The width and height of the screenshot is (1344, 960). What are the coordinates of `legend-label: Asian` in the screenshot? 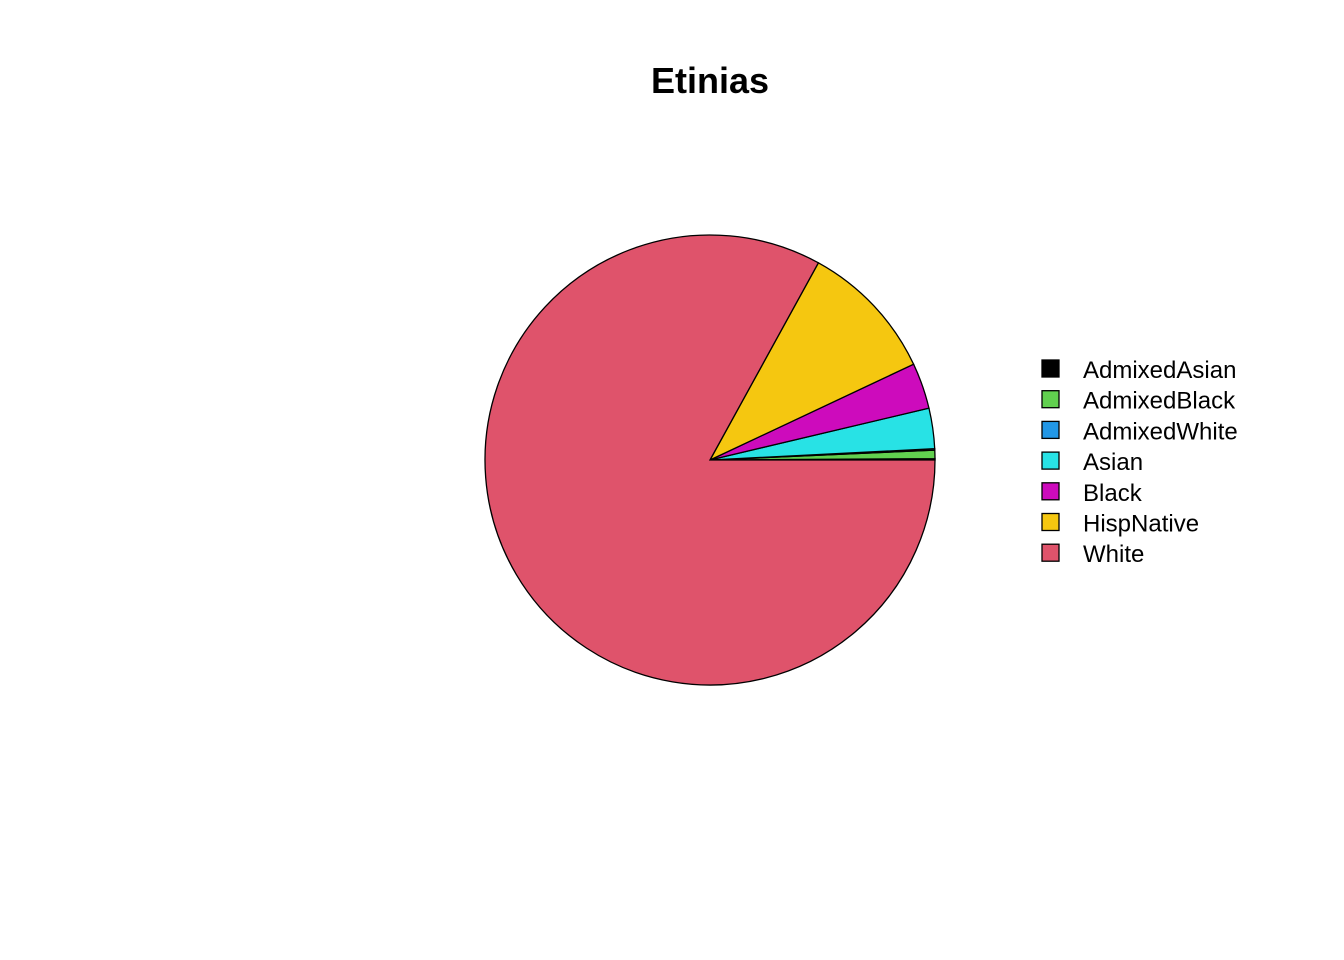 It's located at (1113, 462).